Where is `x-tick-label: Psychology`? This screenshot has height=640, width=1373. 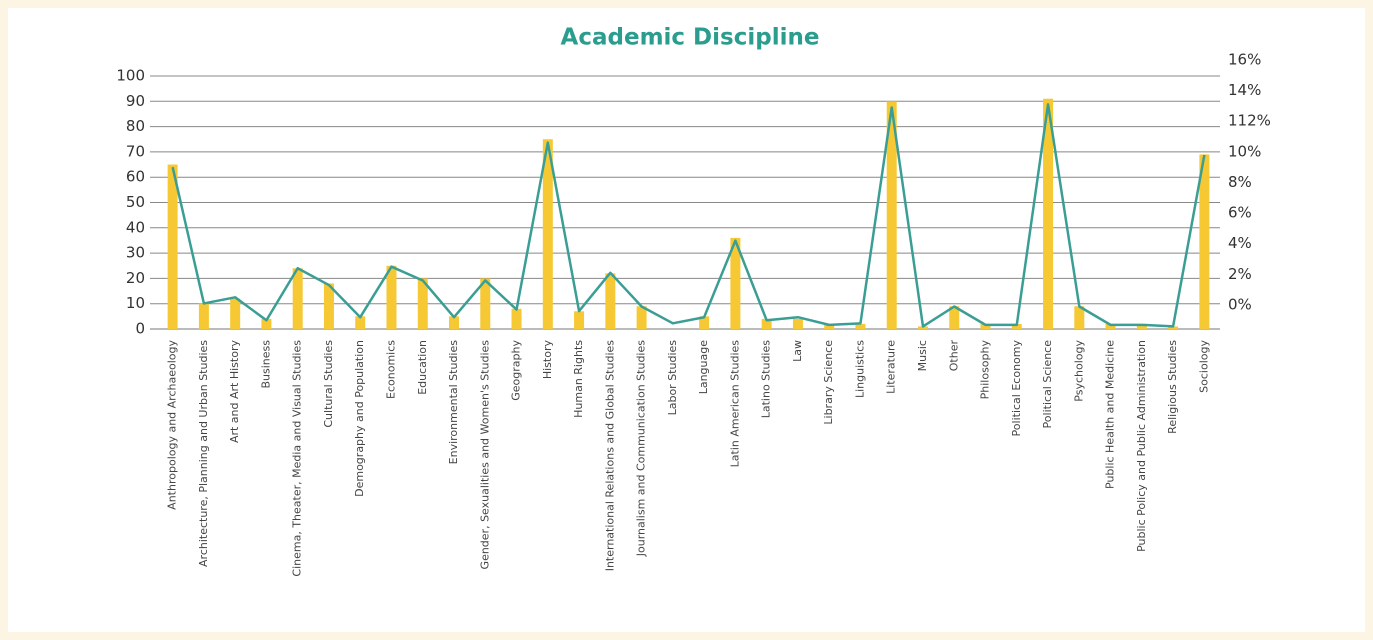
x-tick-label: Psychology is located at coordinates (1078, 371).